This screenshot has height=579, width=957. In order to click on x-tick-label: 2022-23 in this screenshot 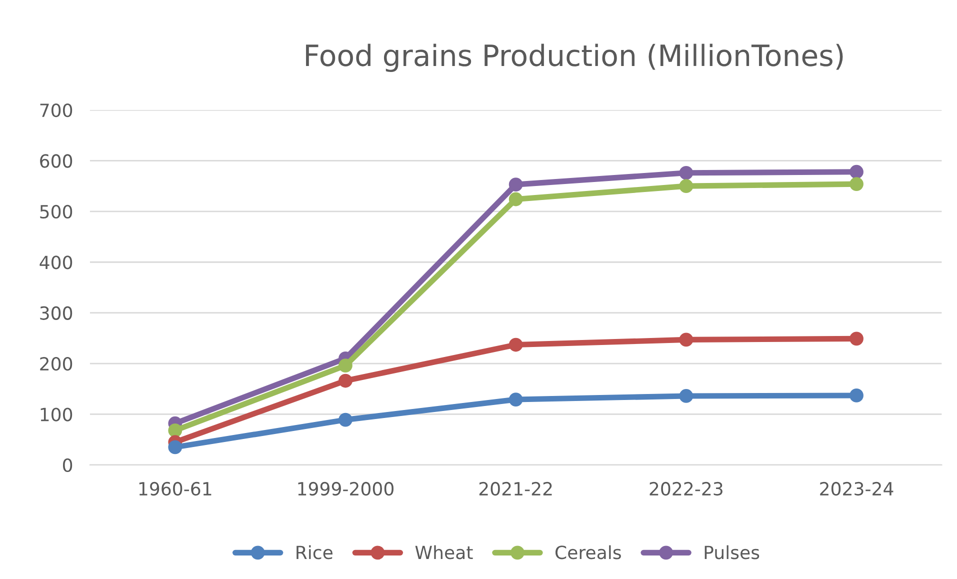, I will do `click(686, 489)`.